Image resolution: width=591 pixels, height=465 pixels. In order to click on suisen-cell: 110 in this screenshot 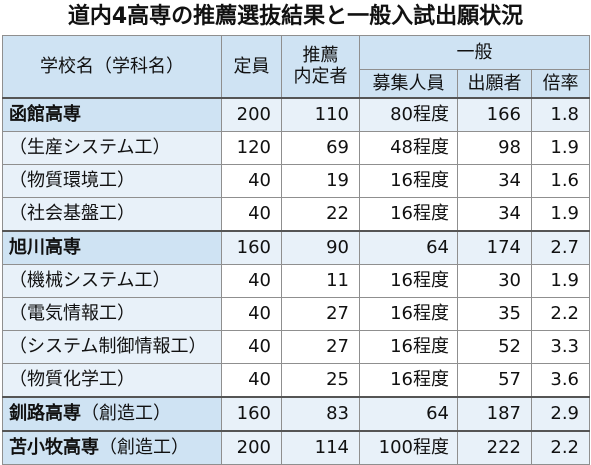, I will do `click(320, 114)`.